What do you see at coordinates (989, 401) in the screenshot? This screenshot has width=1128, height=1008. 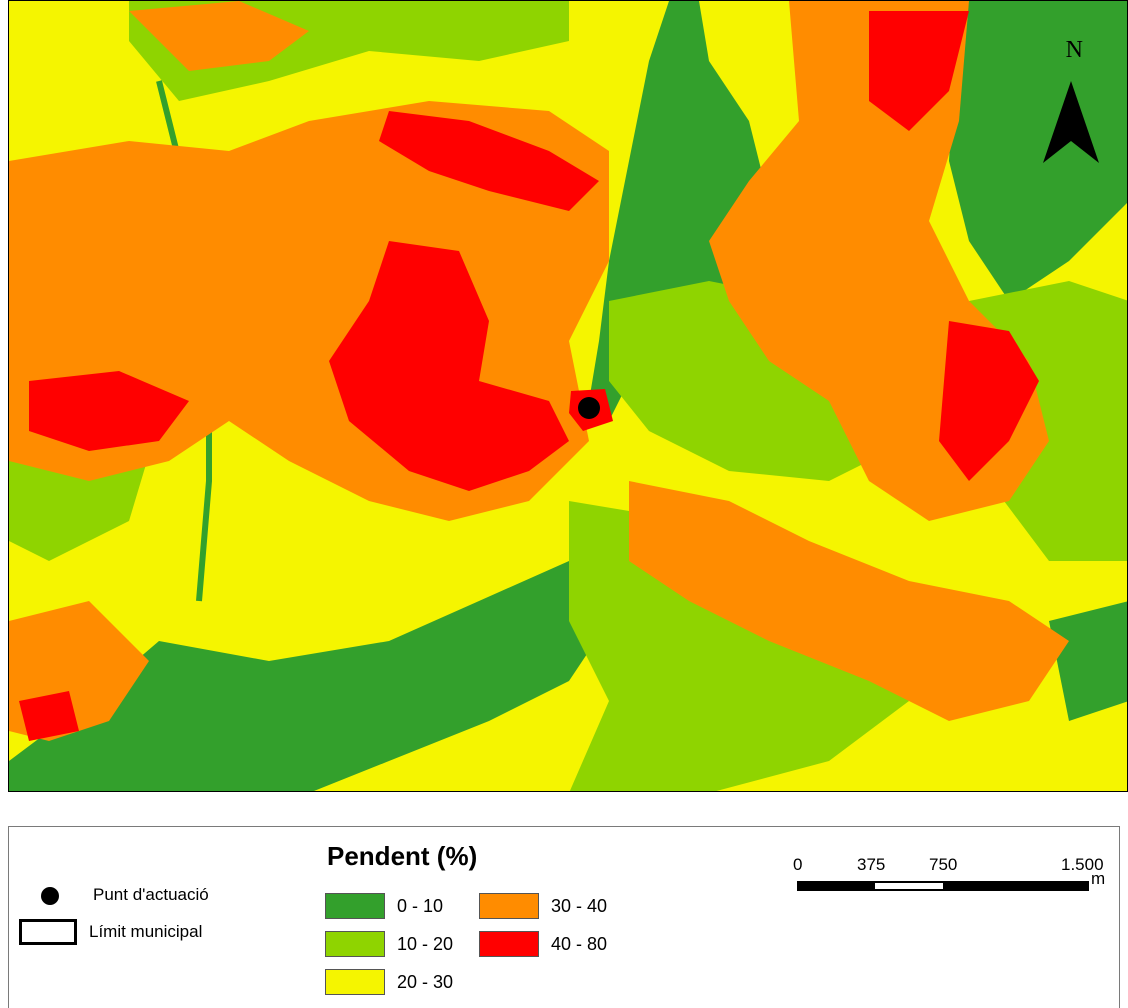 I see `red-east-slope` at bounding box center [989, 401].